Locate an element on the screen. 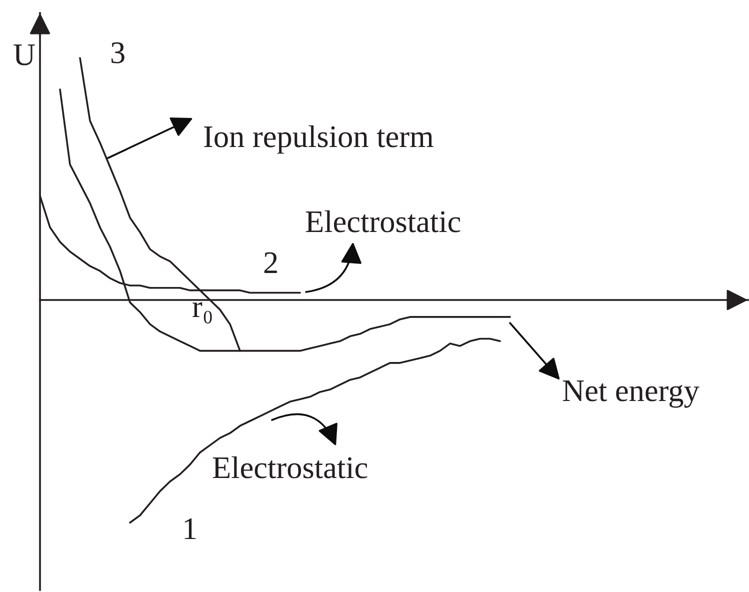 This screenshot has height=592, width=749. series-label: 2 is located at coordinates (270, 262).